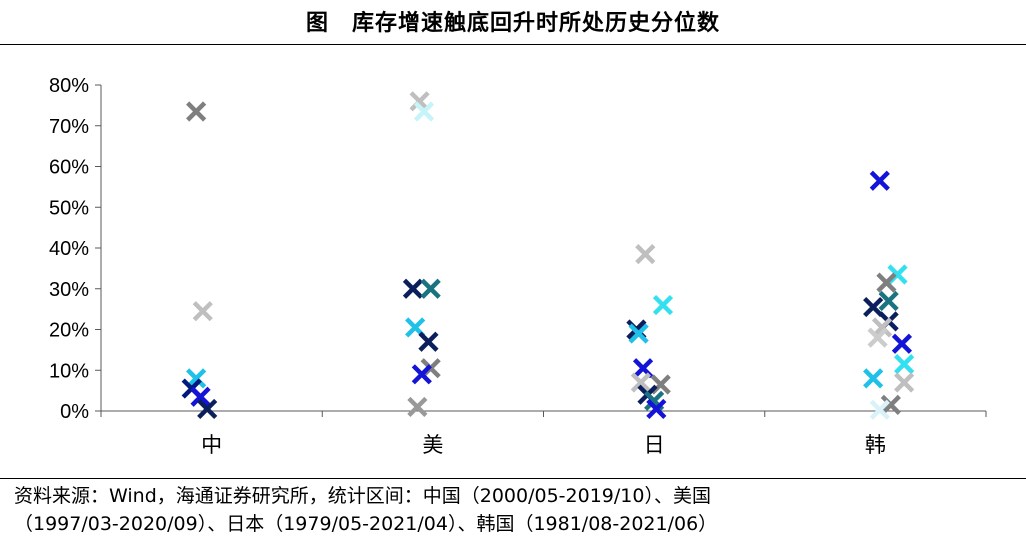  What do you see at coordinates (69, 127) in the screenshot?
I see `y-tick-label: 70%` at bounding box center [69, 127].